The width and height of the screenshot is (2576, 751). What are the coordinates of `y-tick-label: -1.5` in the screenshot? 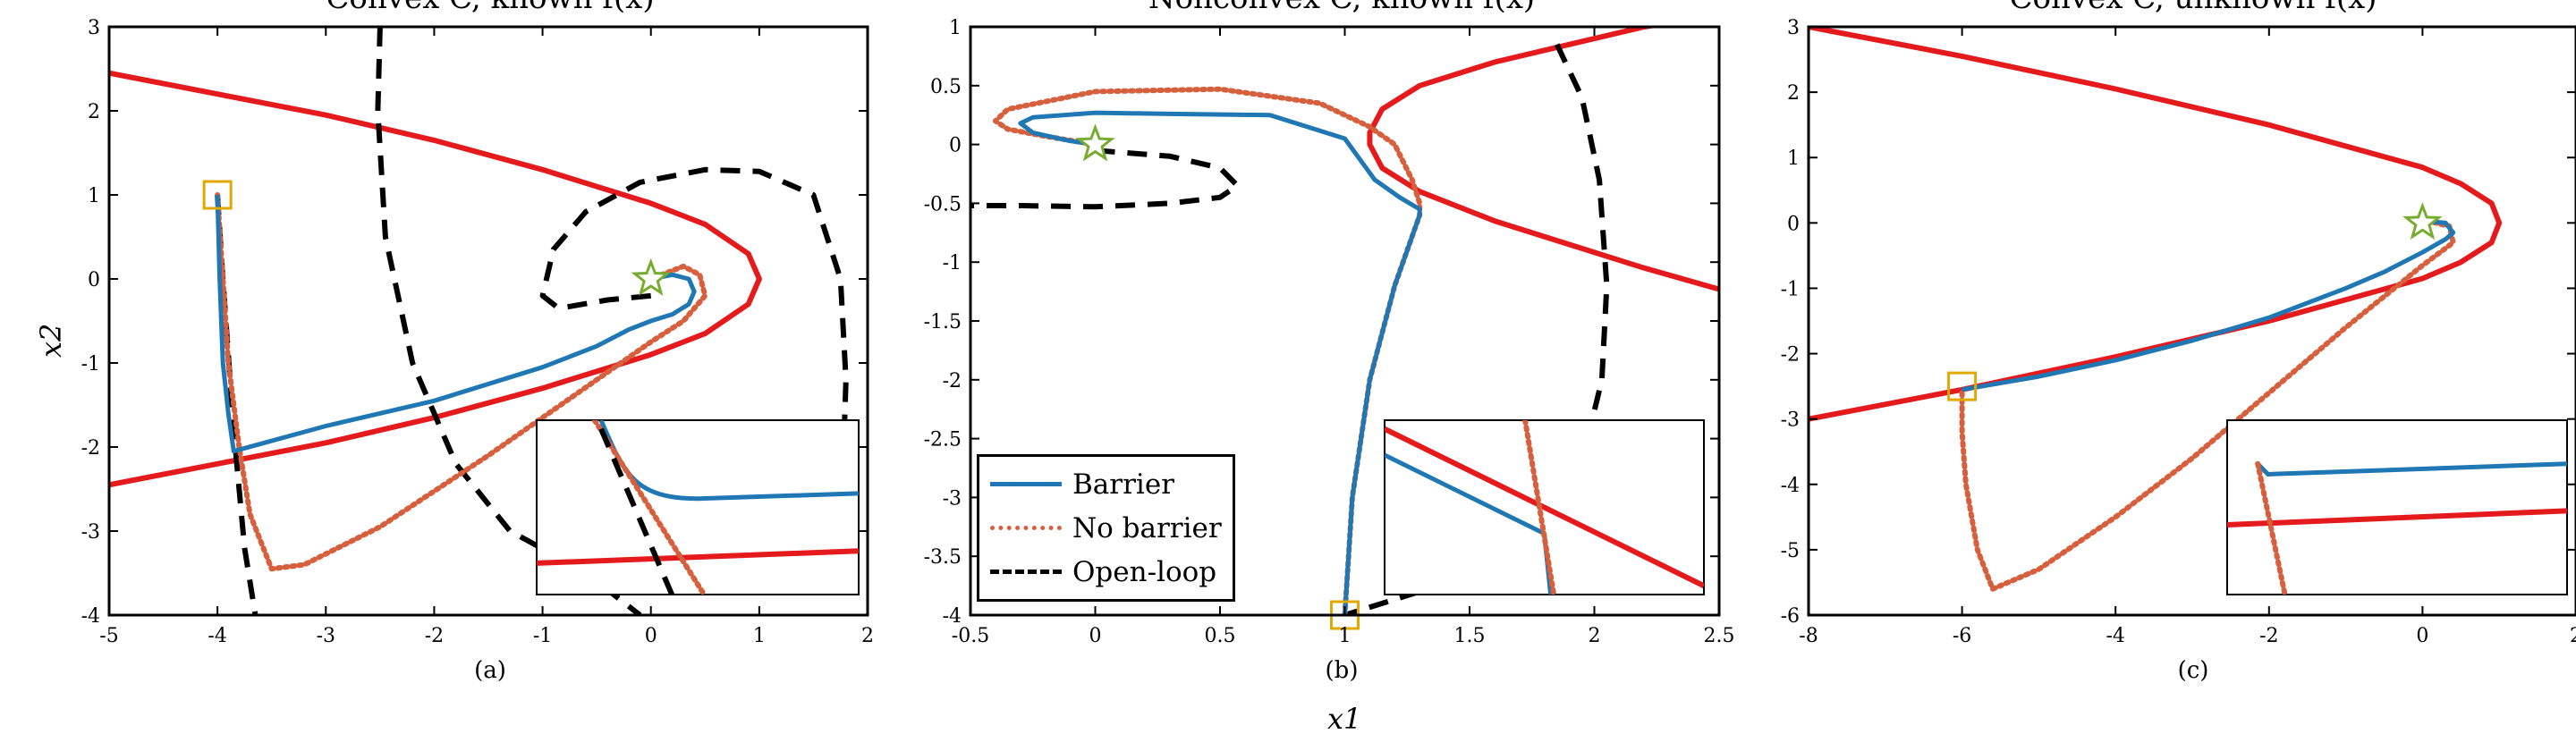 It's located at (943, 322).